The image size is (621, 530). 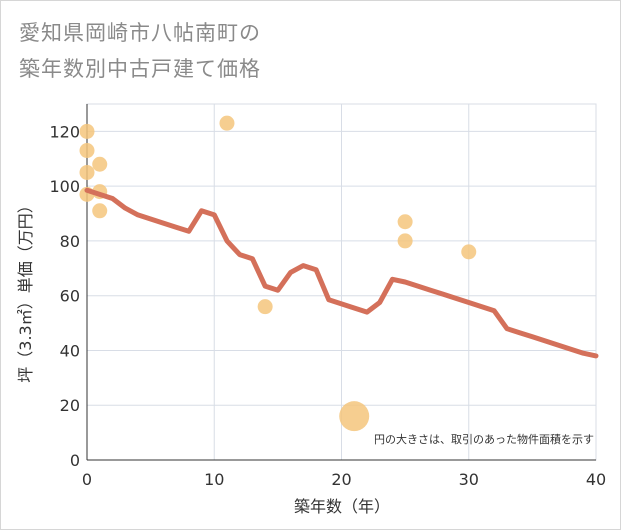 What do you see at coordinates (342, 506) in the screenshot?
I see `x-axis-label: 築年数（年）` at bounding box center [342, 506].